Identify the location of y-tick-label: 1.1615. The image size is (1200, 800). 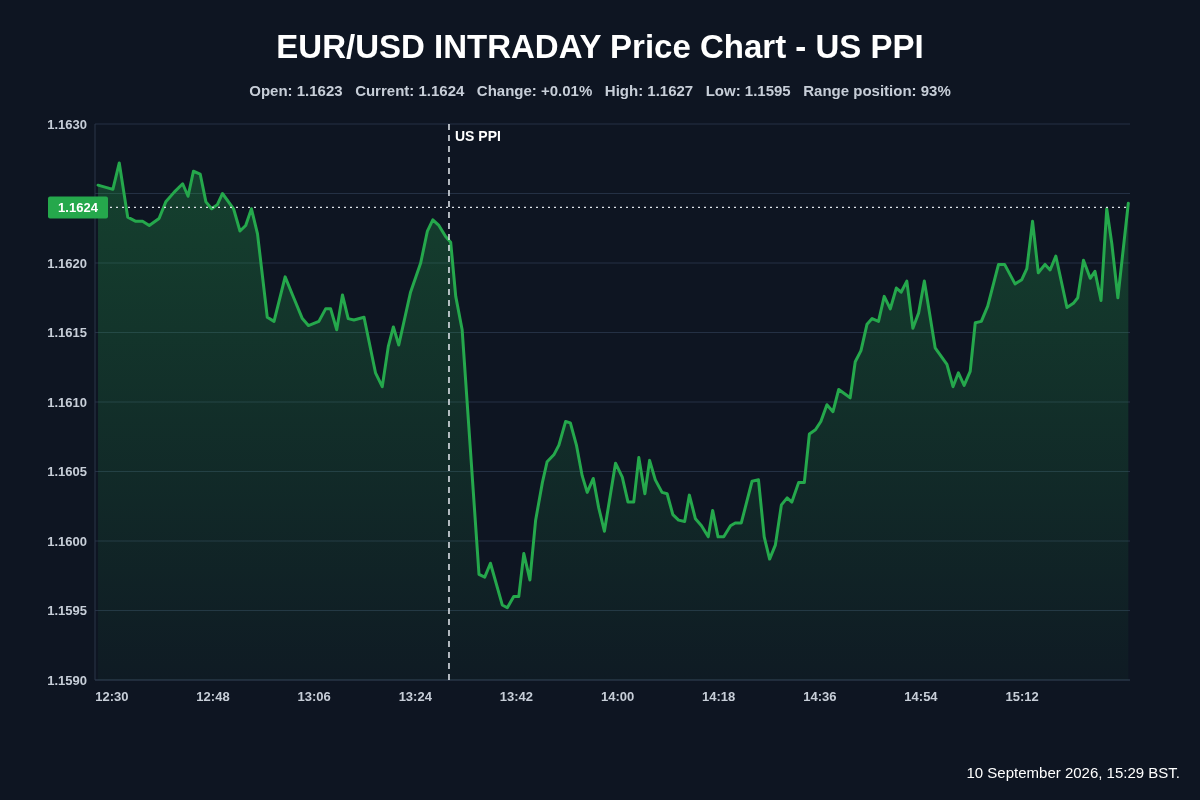
(67, 333).